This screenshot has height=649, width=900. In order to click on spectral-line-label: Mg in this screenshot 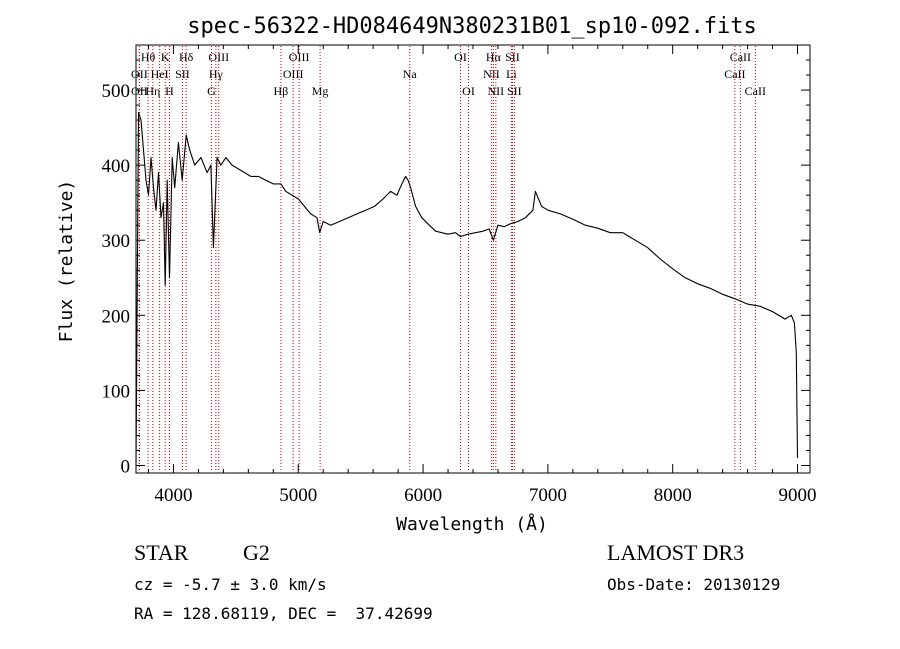, I will do `click(320, 91)`.